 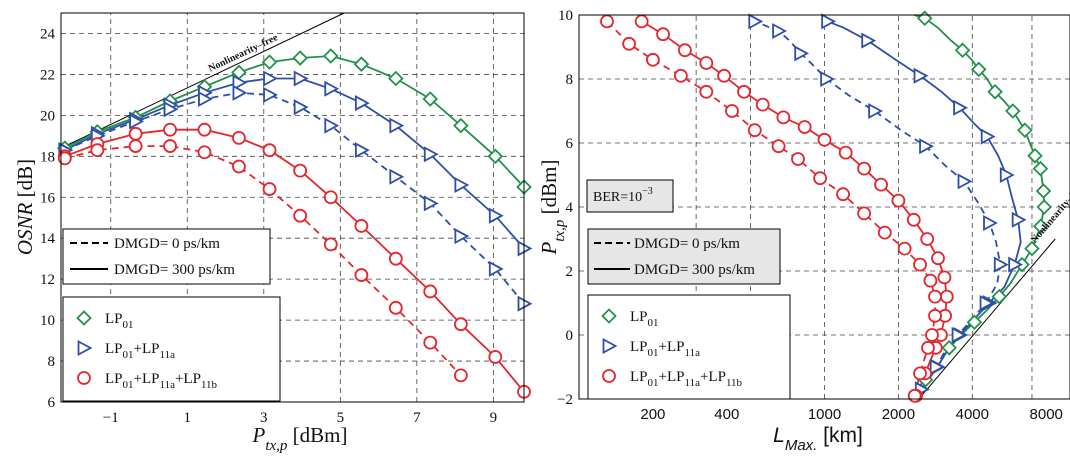 What do you see at coordinates (300, 438) in the screenshot?
I see `osnr-x-axis-label: Ptx,p [dBm]` at bounding box center [300, 438].